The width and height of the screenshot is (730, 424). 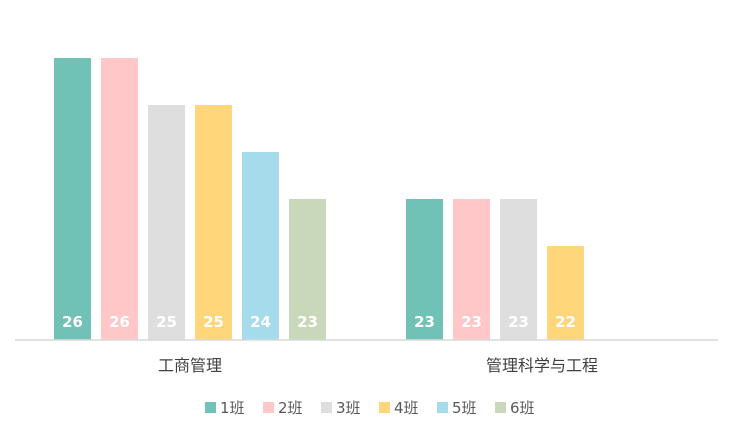 I want to click on legend-entry: 4班, so click(x=406, y=408).